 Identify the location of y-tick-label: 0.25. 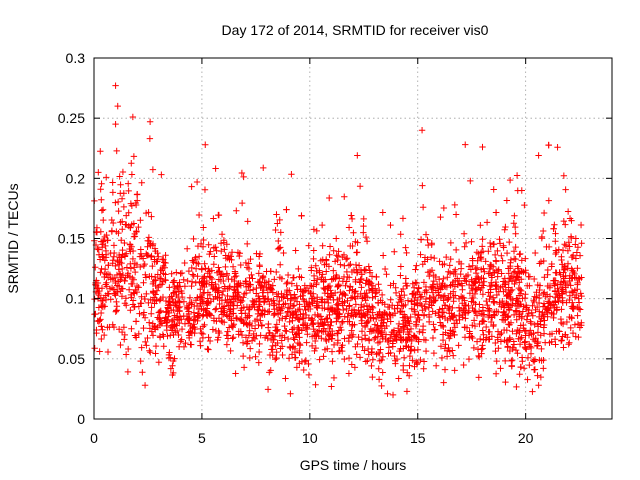
(71, 118).